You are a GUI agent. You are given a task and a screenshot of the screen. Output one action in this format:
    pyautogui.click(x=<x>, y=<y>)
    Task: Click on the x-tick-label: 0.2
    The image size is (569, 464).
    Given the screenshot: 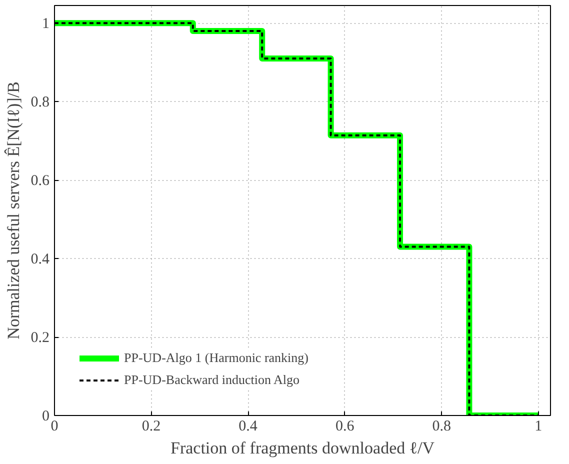 What is the action you would take?
    pyautogui.click(x=151, y=426)
    